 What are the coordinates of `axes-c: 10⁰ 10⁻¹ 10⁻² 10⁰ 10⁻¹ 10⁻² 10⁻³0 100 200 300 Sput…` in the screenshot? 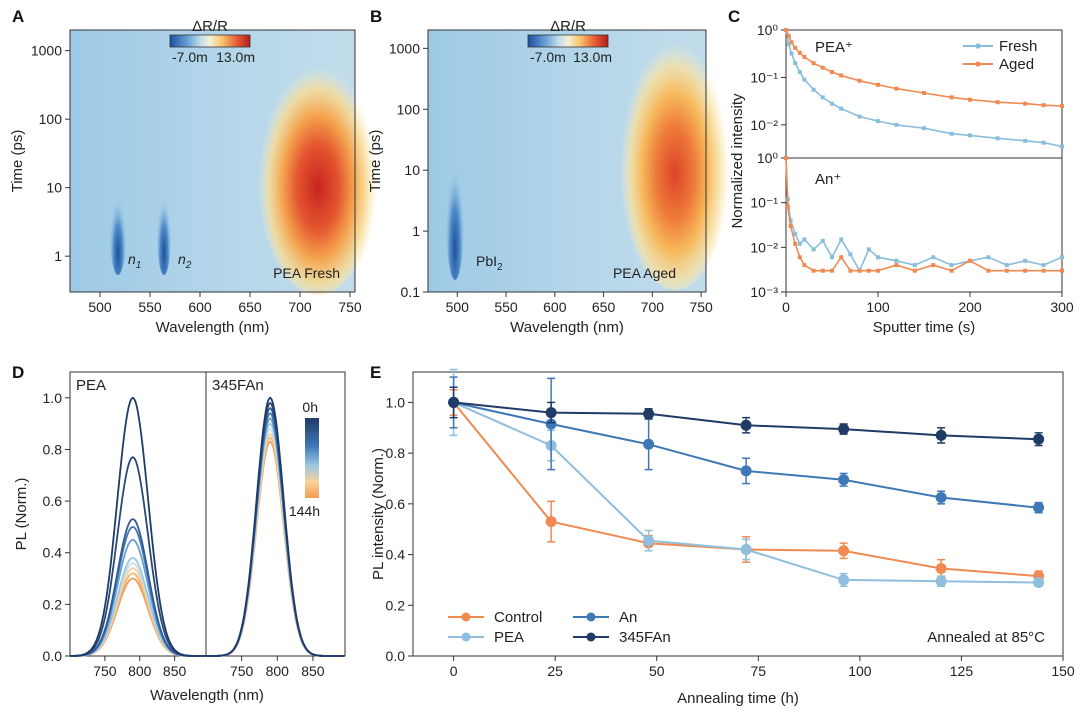 It's located at (901, 179).